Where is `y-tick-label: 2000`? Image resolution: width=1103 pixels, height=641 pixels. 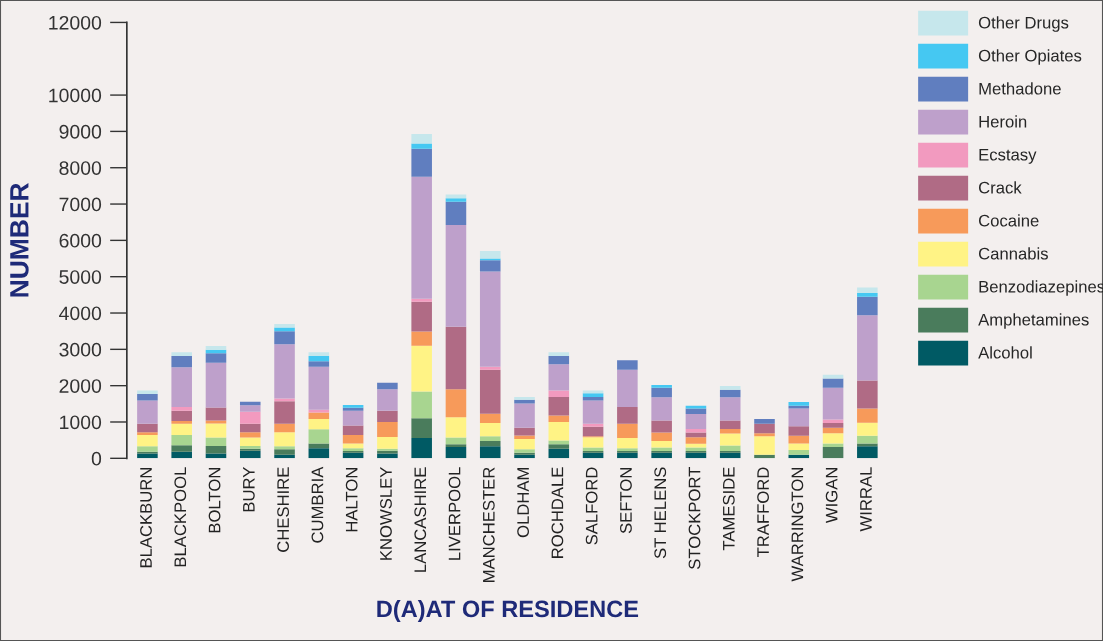 y-tick-label: 2000 is located at coordinates (80, 386).